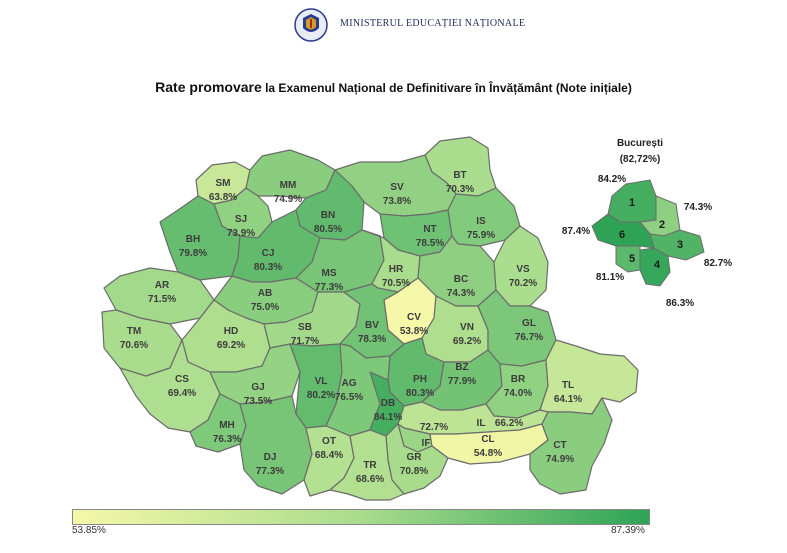  What do you see at coordinates (698, 207) in the screenshot?
I see `sector-value-2: 74.3%` at bounding box center [698, 207].